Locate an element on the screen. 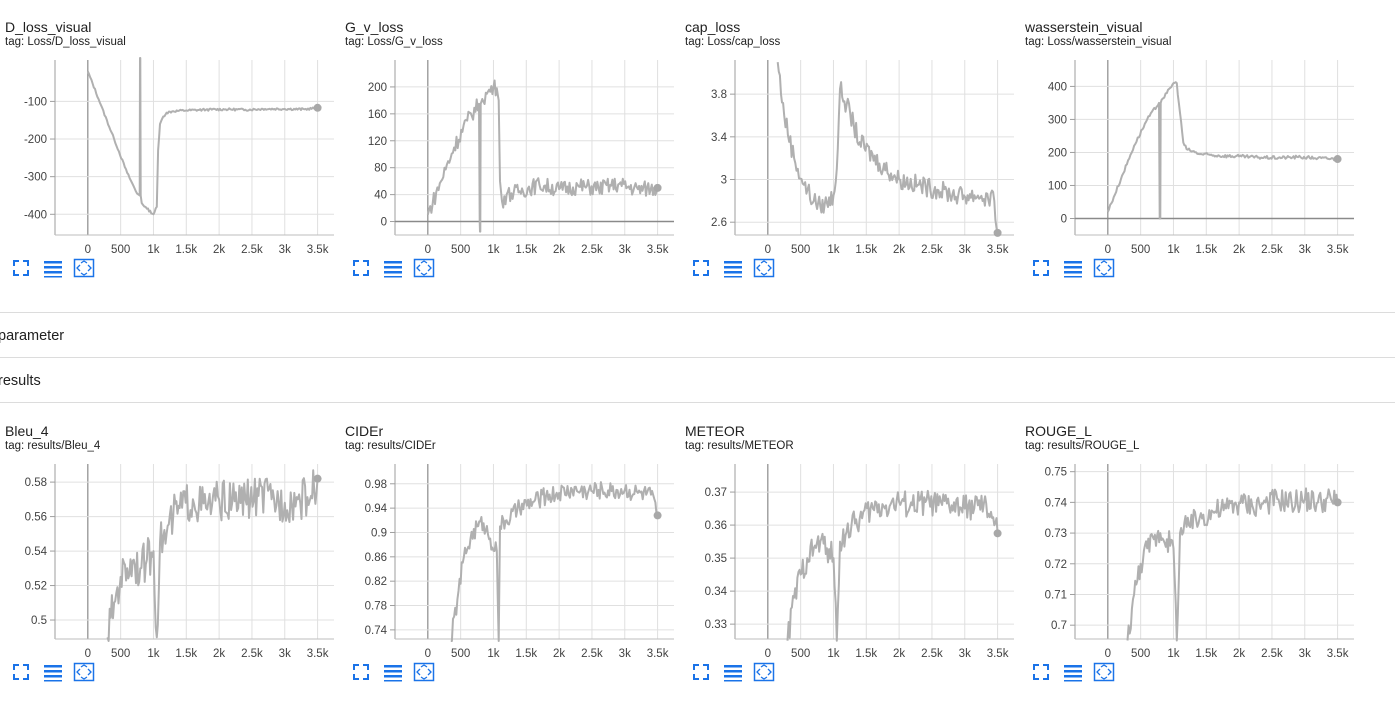 Image resolution: width=1395 pixels, height=702 pixels. y-tick-label: 0.75 is located at coordinates (1056, 473).